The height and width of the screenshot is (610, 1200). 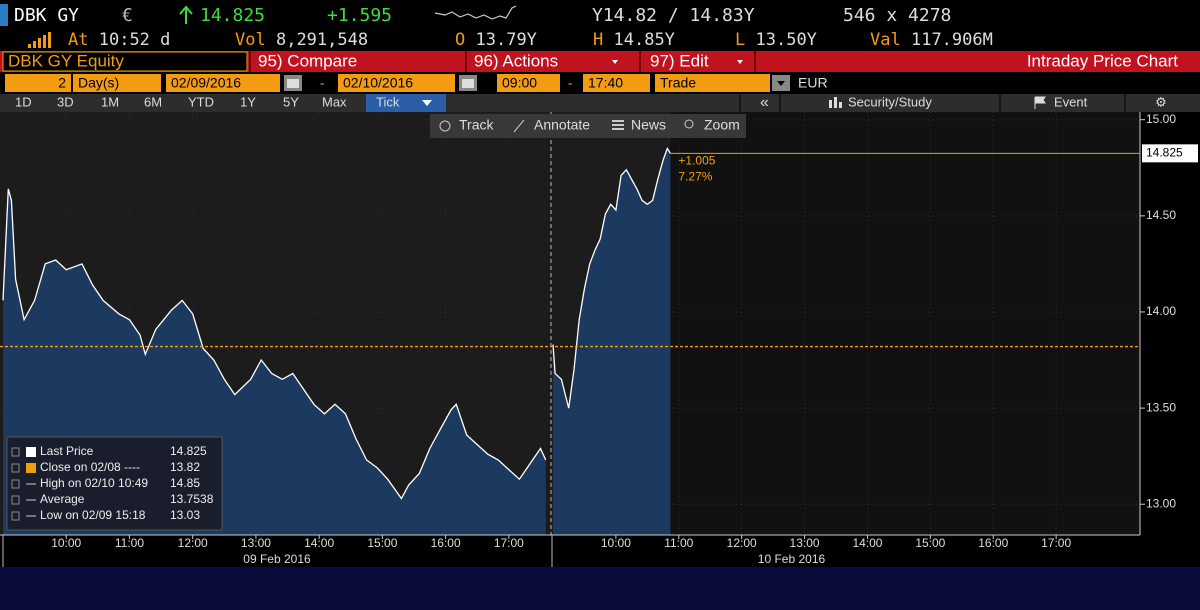 I want to click on event-icon, so click(x=1040, y=102).